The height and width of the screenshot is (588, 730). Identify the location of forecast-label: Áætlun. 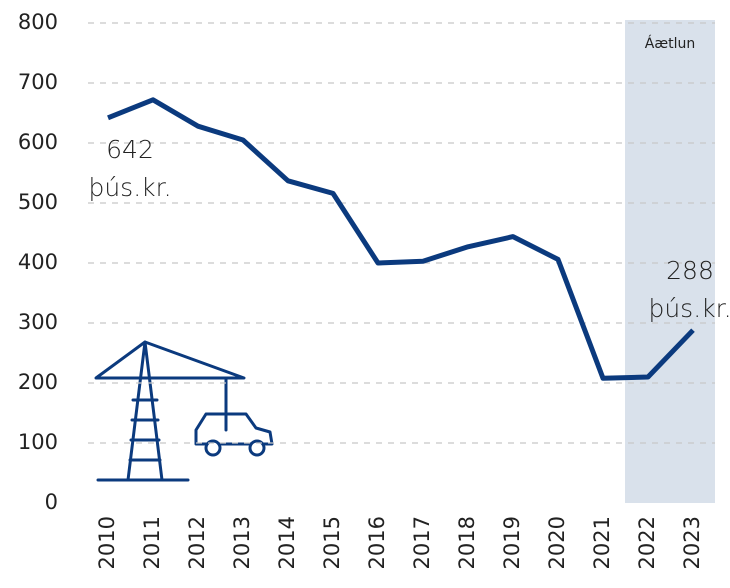
(670, 43).